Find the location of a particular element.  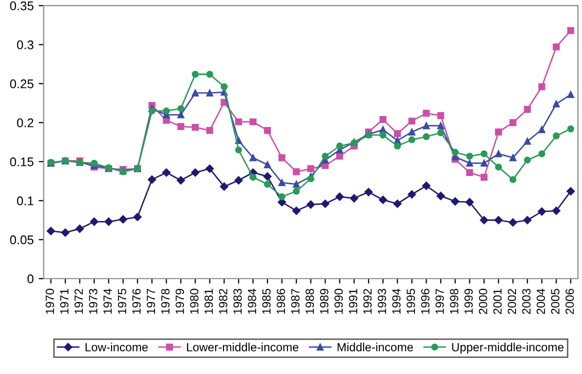

legend-label: Middle-income is located at coordinates (375, 347).